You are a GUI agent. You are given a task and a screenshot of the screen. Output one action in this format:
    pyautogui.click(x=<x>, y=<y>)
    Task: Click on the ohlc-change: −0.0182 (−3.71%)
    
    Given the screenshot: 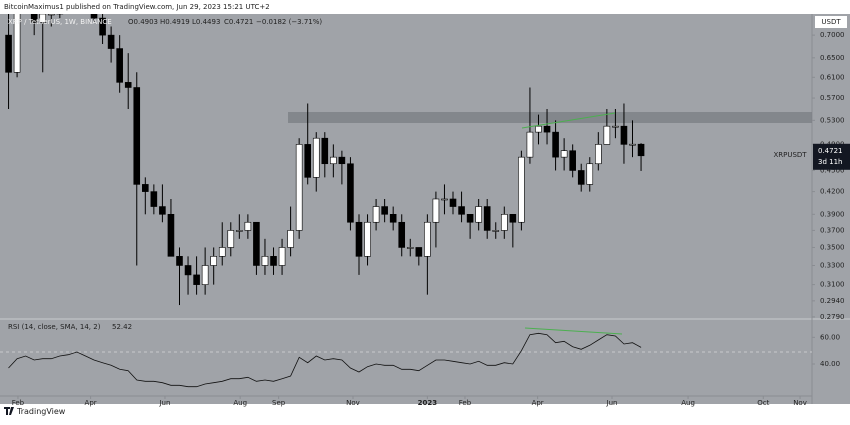 What is the action you would take?
    pyautogui.click(x=289, y=22)
    